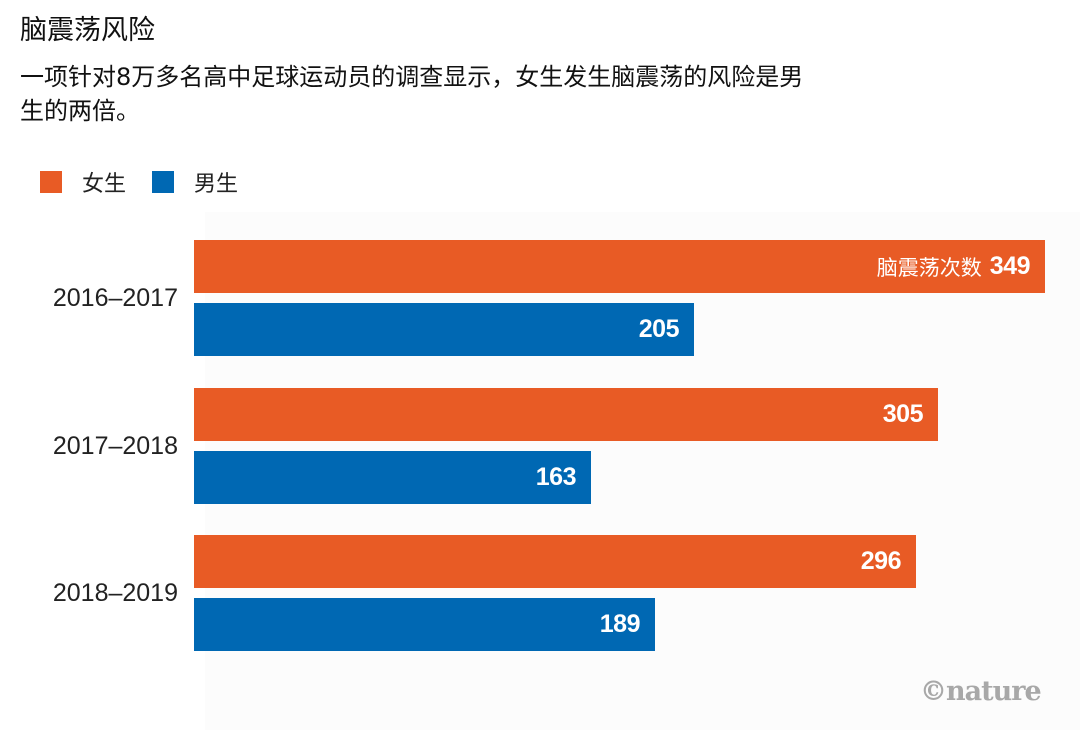 This screenshot has width=1080, height=730. What do you see at coordinates (620, 624) in the screenshot?
I see `bar-value-label: 189` at bounding box center [620, 624].